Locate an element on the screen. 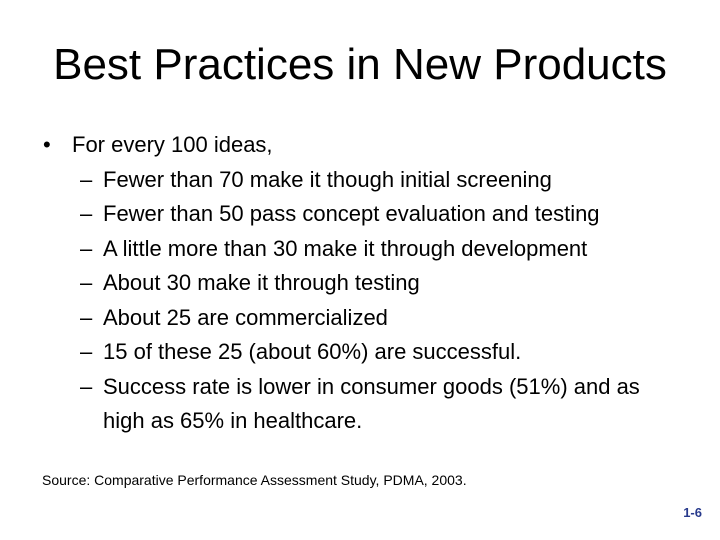 Image resolution: width=720 pixels, height=540 pixels. page-number: 1-6 is located at coordinates (692, 512).